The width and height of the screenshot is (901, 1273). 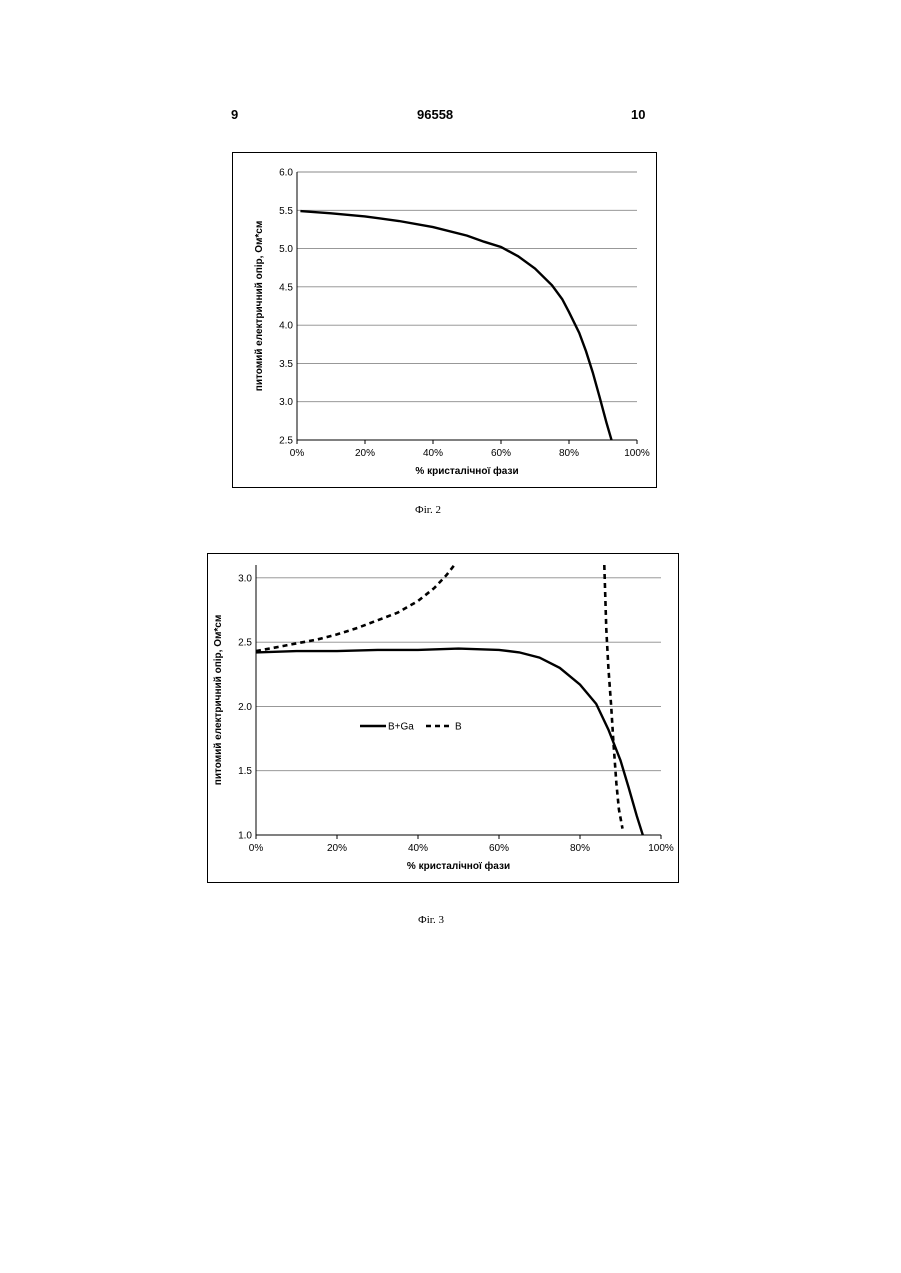 What do you see at coordinates (286, 364) in the screenshot?
I see `y-tick-label: 3.5` at bounding box center [286, 364].